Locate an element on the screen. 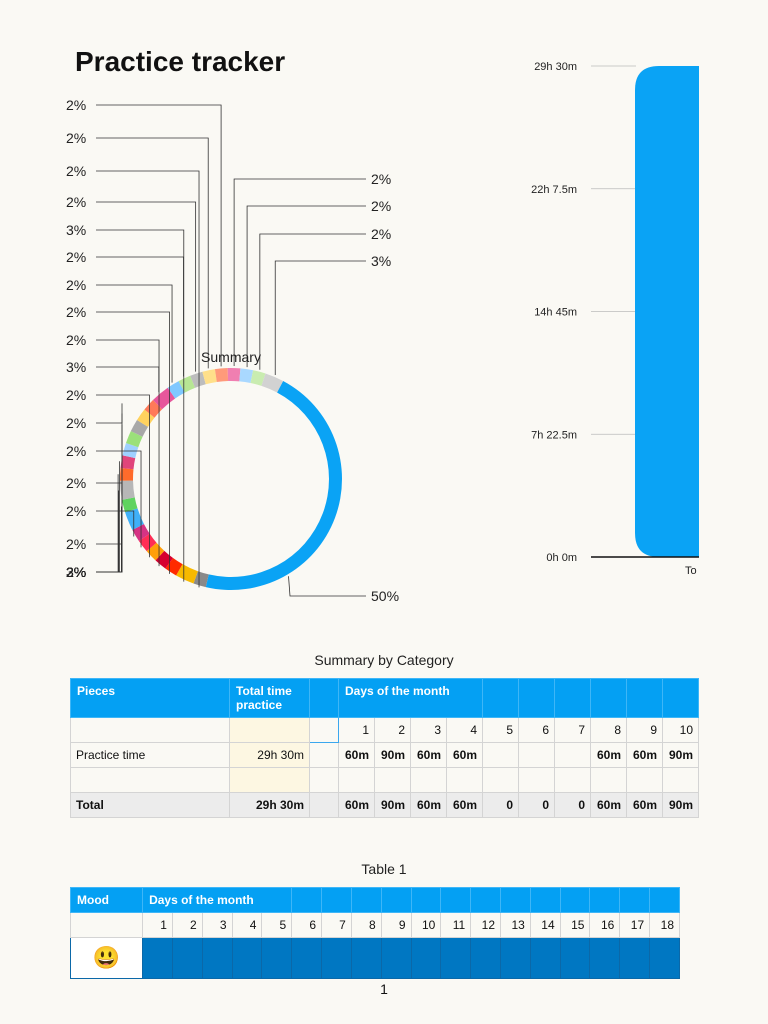 Image resolution: width=768 pixels, height=1024 pixels. bar-tick-label: 29h 30m is located at coordinates (555, 67).